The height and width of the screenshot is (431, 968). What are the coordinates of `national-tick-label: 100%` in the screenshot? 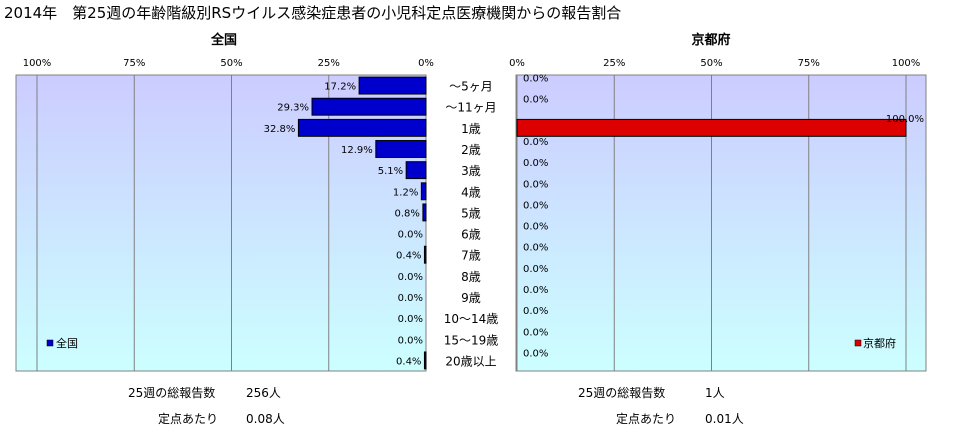 It's located at (37, 63).